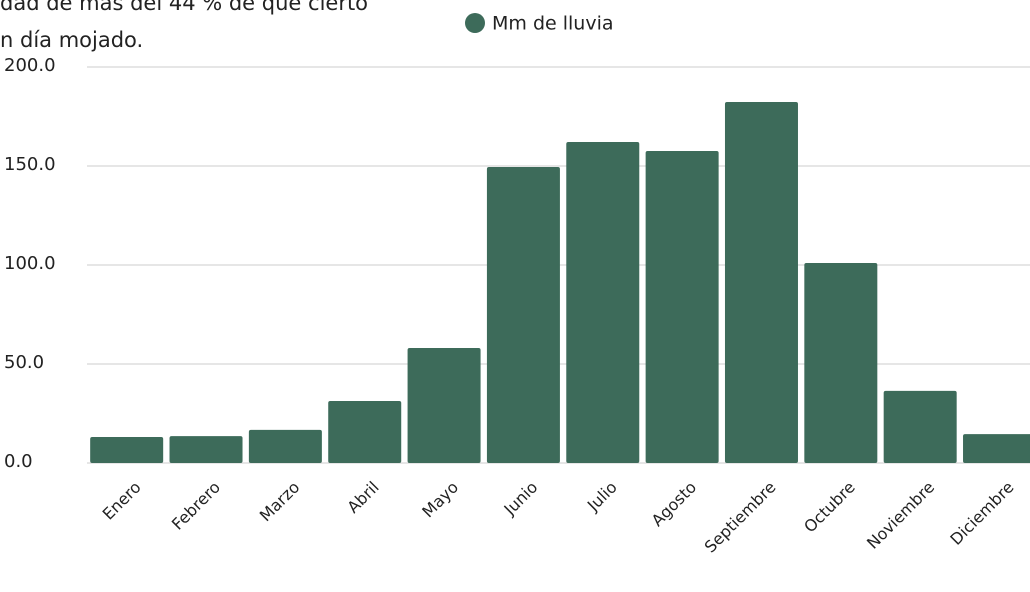 This screenshot has width=1030, height=592. What do you see at coordinates (981, 513) in the screenshot?
I see `x-tick-label: Diciembre` at bounding box center [981, 513].